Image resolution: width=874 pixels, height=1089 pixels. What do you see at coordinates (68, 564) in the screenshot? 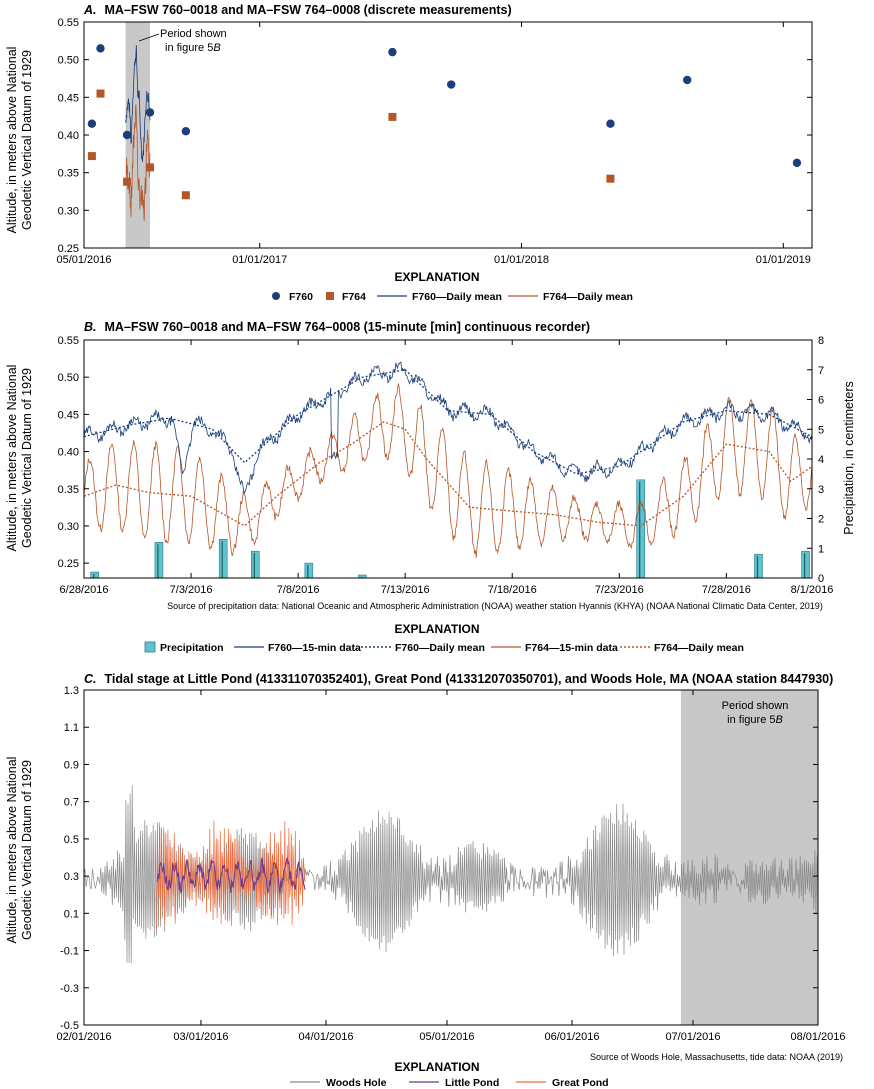
I see `y-tick-label: 0.25` at bounding box center [68, 564].